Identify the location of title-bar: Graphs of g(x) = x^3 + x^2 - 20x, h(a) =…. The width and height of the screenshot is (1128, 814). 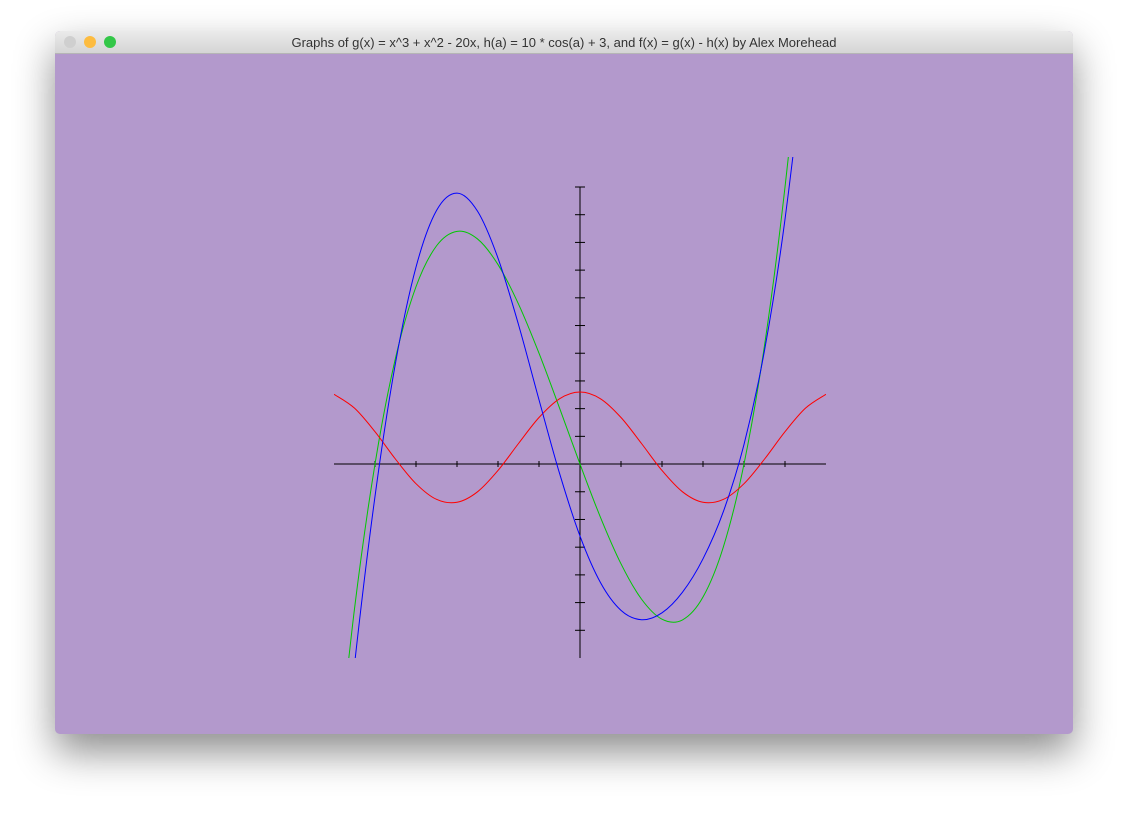
(564, 42).